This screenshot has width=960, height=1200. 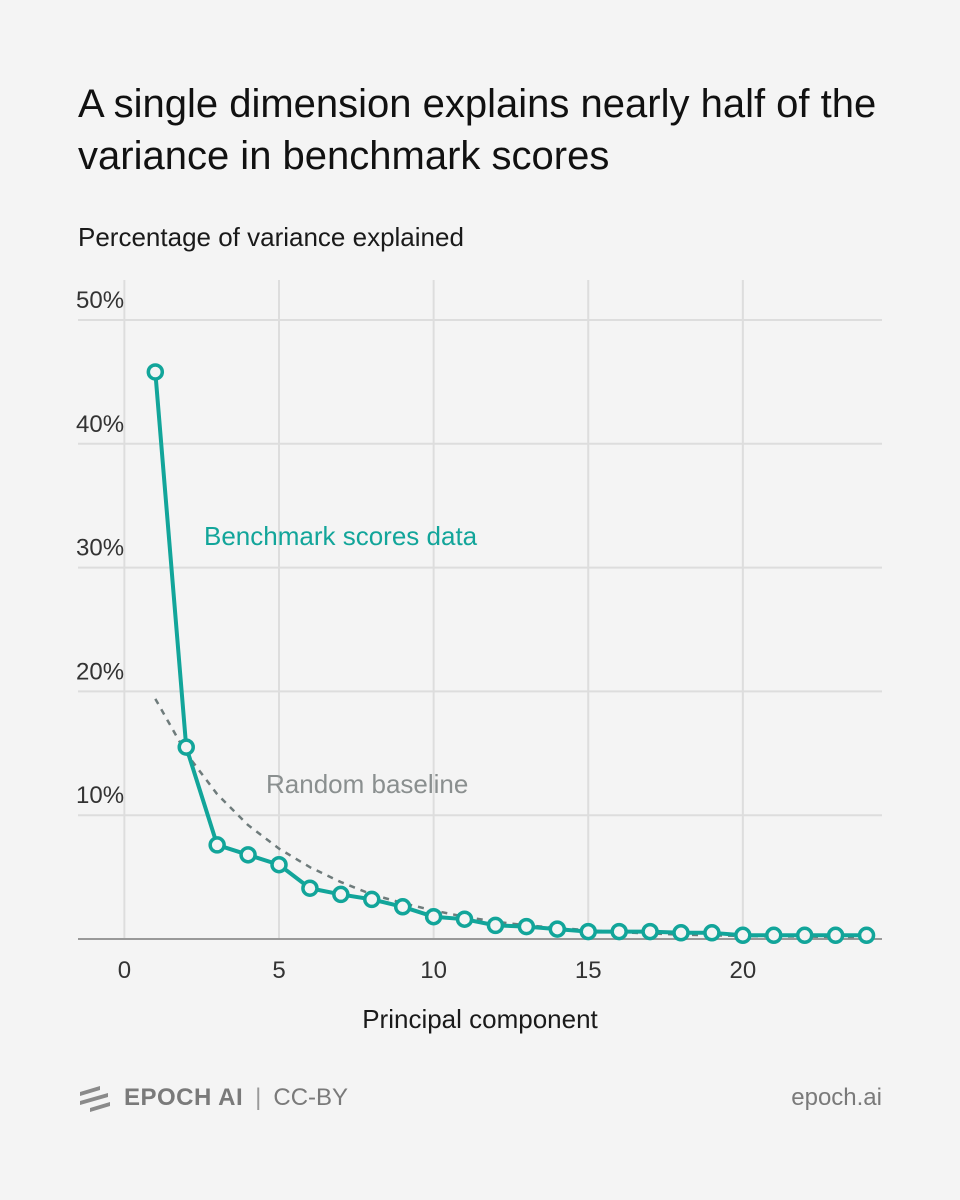 What do you see at coordinates (100, 300) in the screenshot?
I see `y-tick-label: 50%` at bounding box center [100, 300].